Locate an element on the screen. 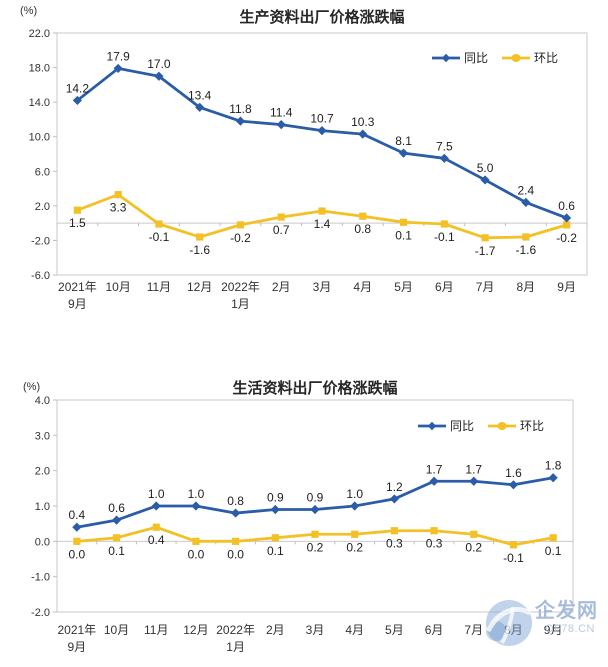 The image size is (608, 667). legend-label: 同比 is located at coordinates (476, 58).